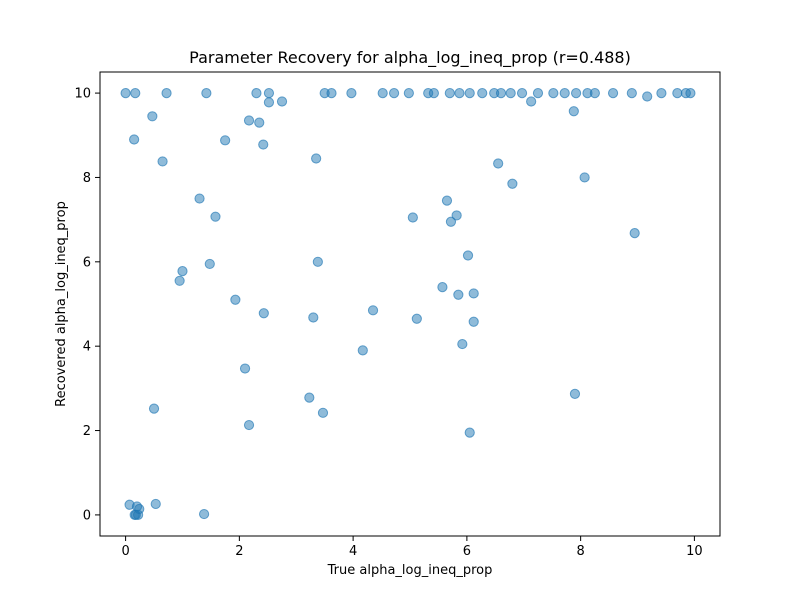 Image resolution: width=800 pixels, height=600 pixels. Describe the element at coordinates (87, 305) in the screenshot. I see `y-axis: 0 2 4 6 8 10` at that location.